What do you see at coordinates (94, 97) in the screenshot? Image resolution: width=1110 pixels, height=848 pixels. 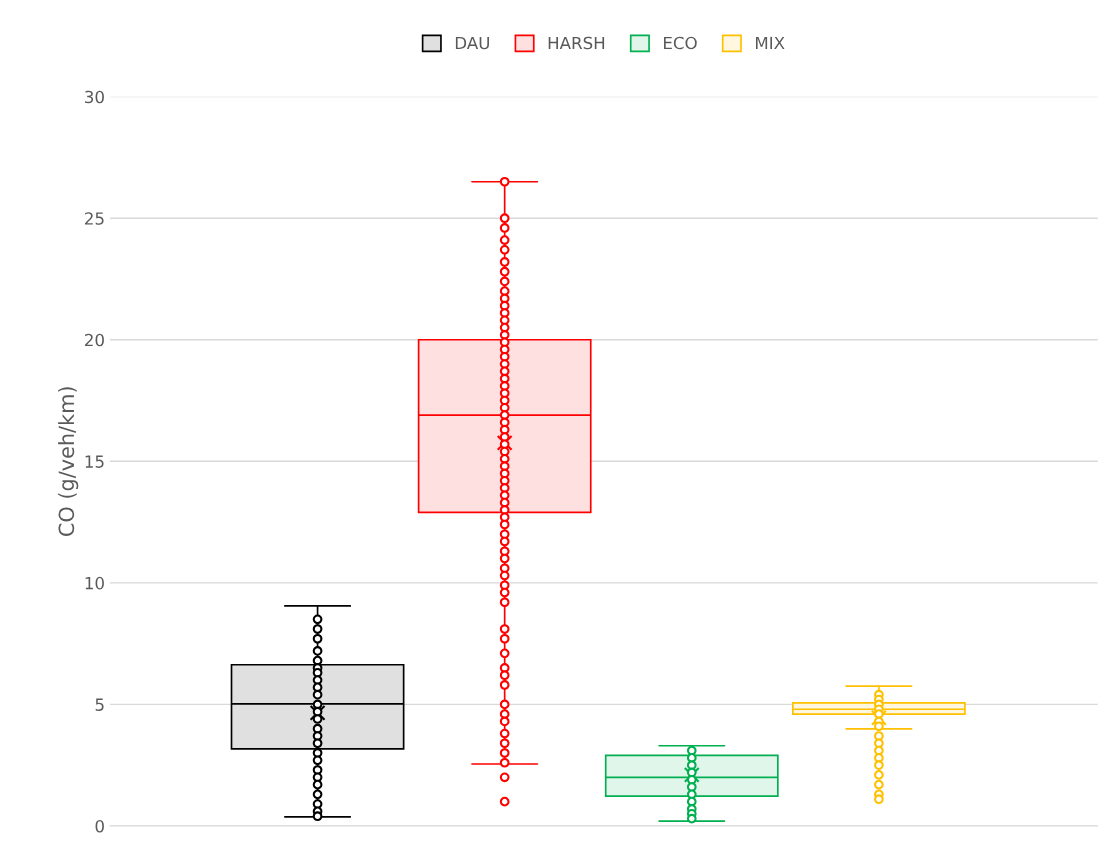 I see `y-tick-label: 30` at bounding box center [94, 97].